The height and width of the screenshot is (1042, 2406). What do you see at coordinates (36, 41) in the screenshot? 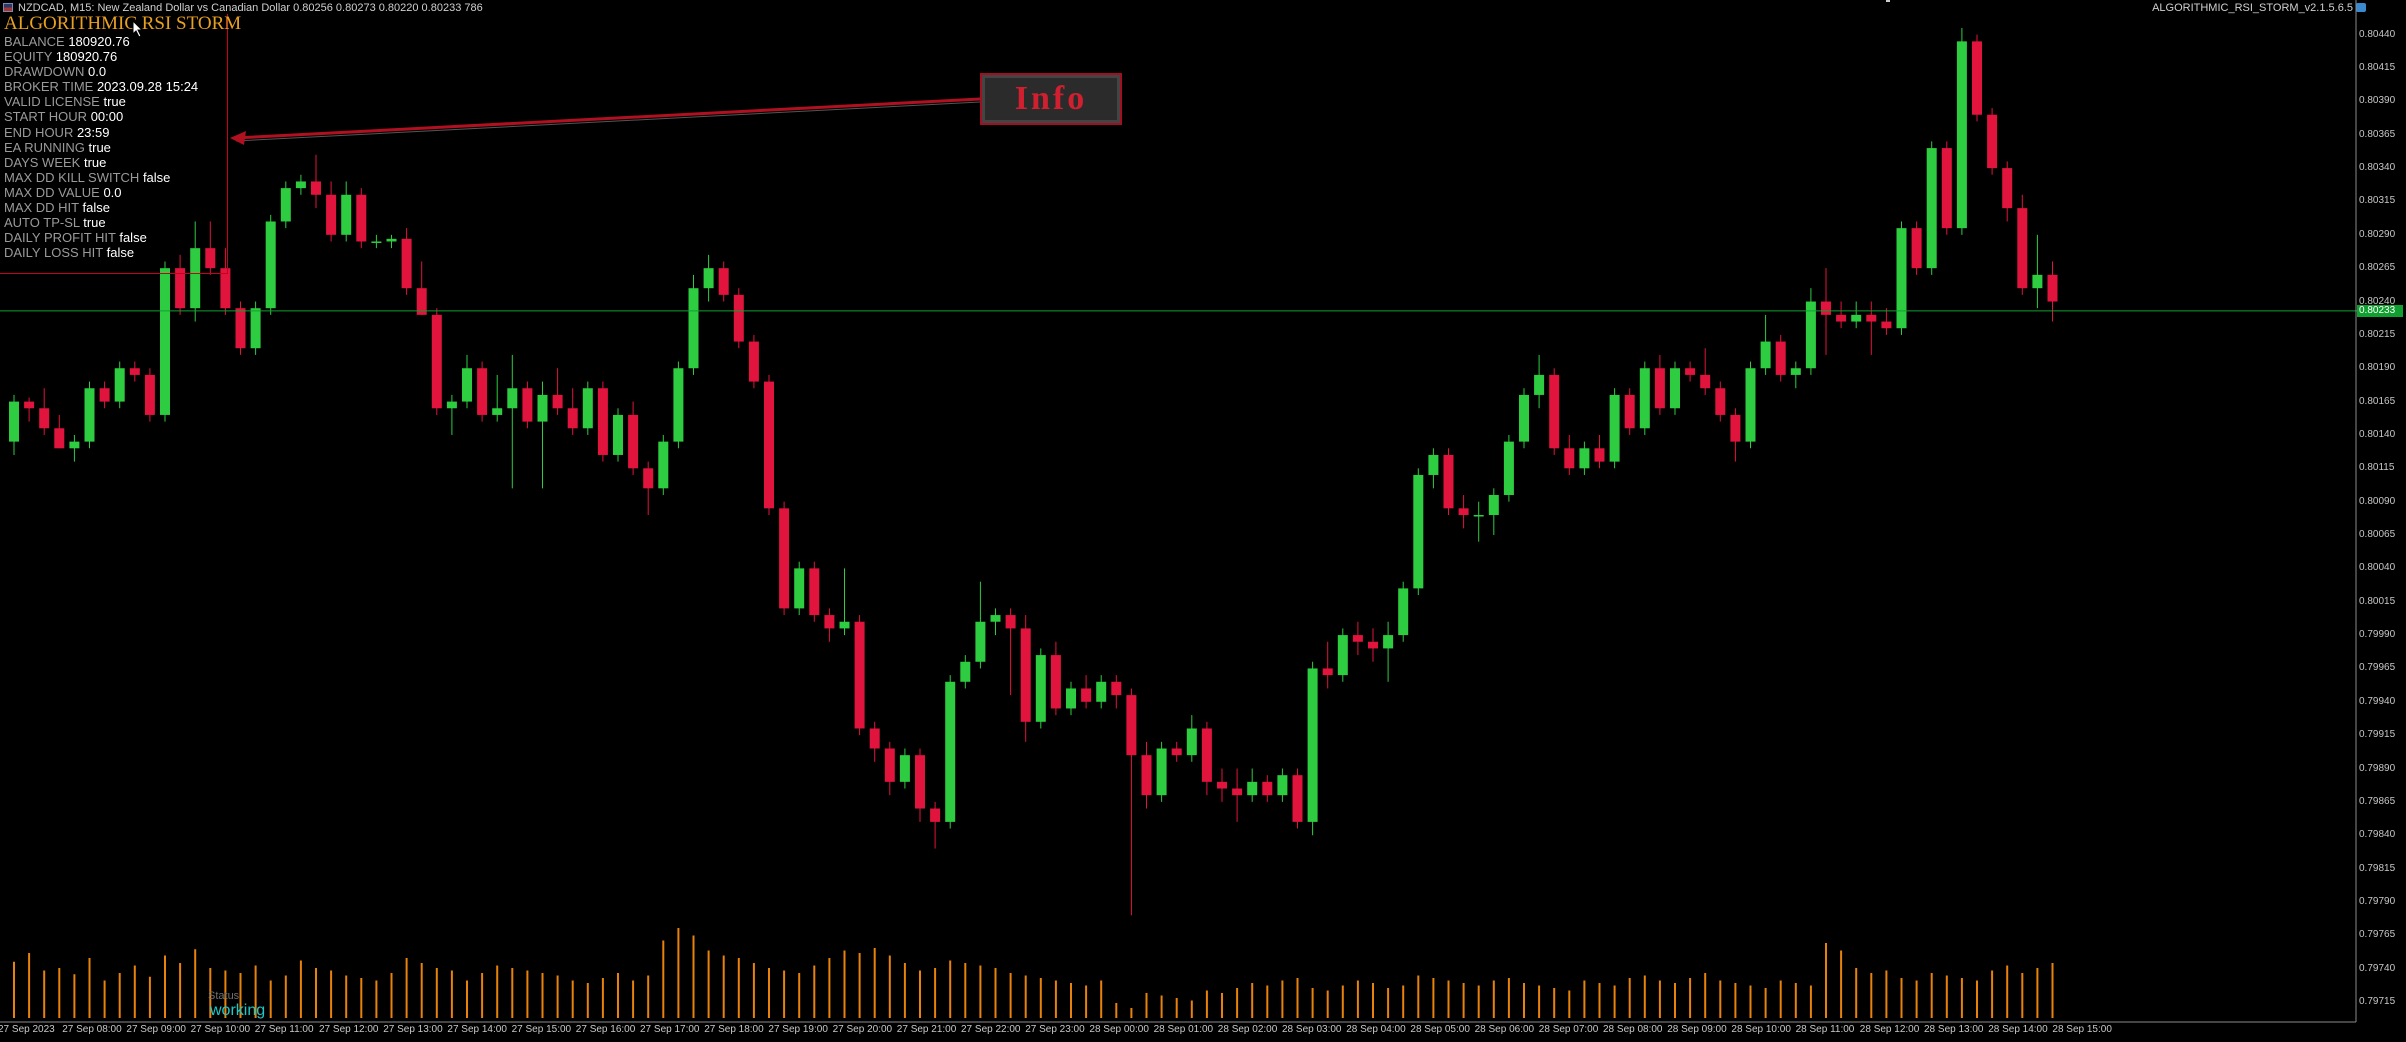
I see `info-row-label: BALANCE` at bounding box center [36, 41].